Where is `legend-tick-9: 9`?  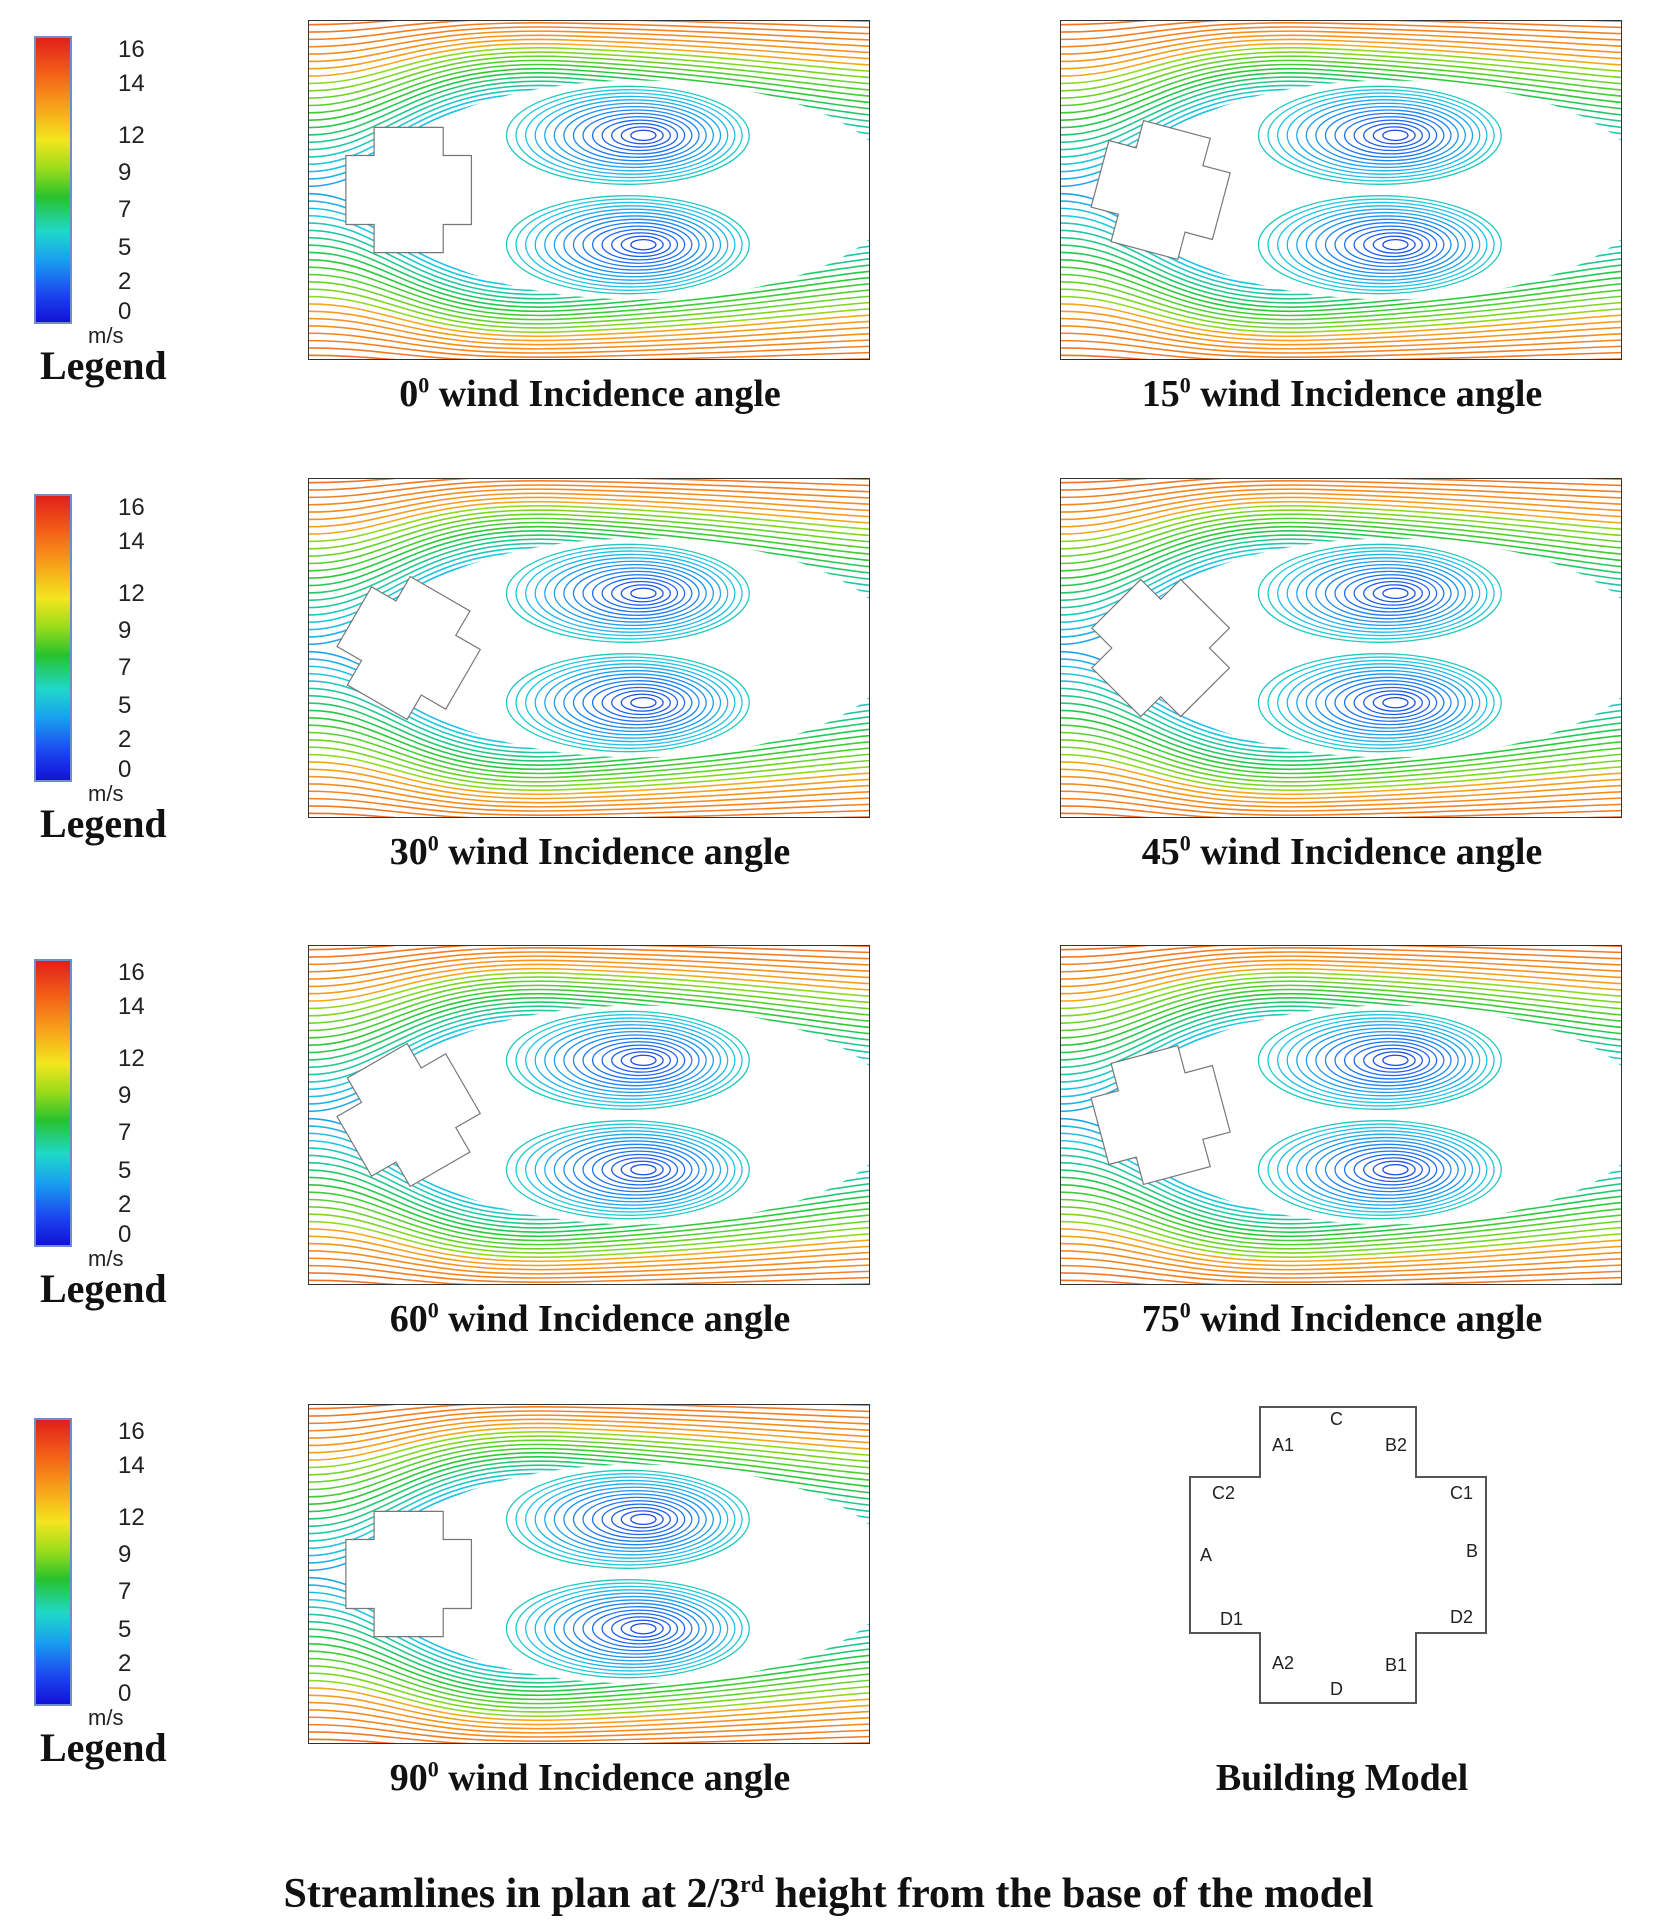
legend-tick-9: 9 is located at coordinates (125, 172).